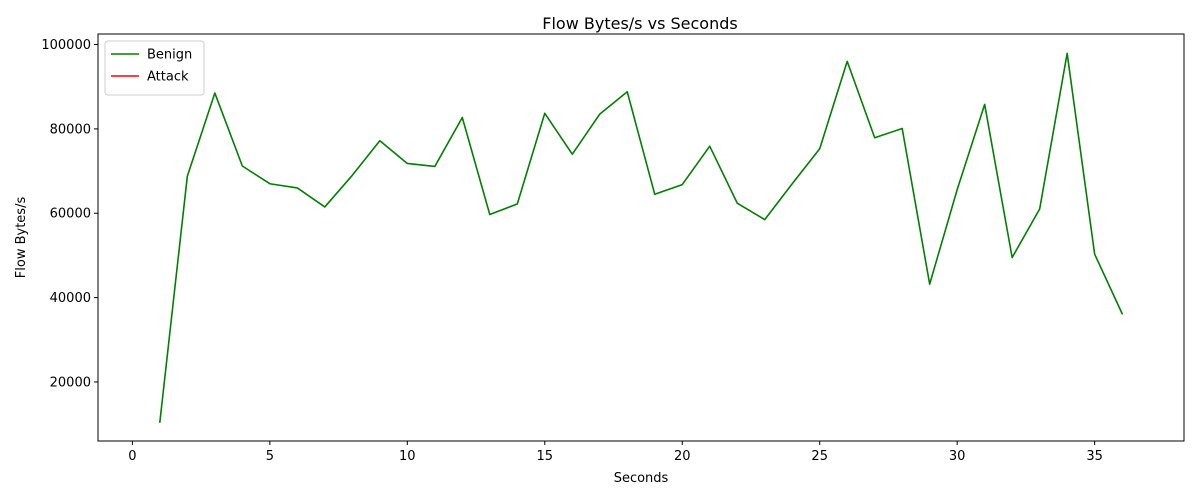 This screenshot has height=500, width=1200. Describe the element at coordinates (1094, 456) in the screenshot. I see `x-tick-label: 35` at that location.